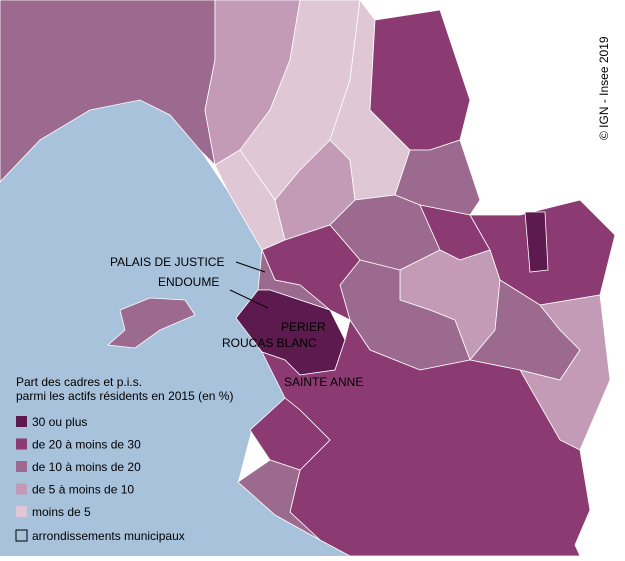 The width and height of the screenshot is (625, 561). Describe the element at coordinates (108, 536) in the screenshot. I see `legend-label: arrondissements municipaux` at that location.